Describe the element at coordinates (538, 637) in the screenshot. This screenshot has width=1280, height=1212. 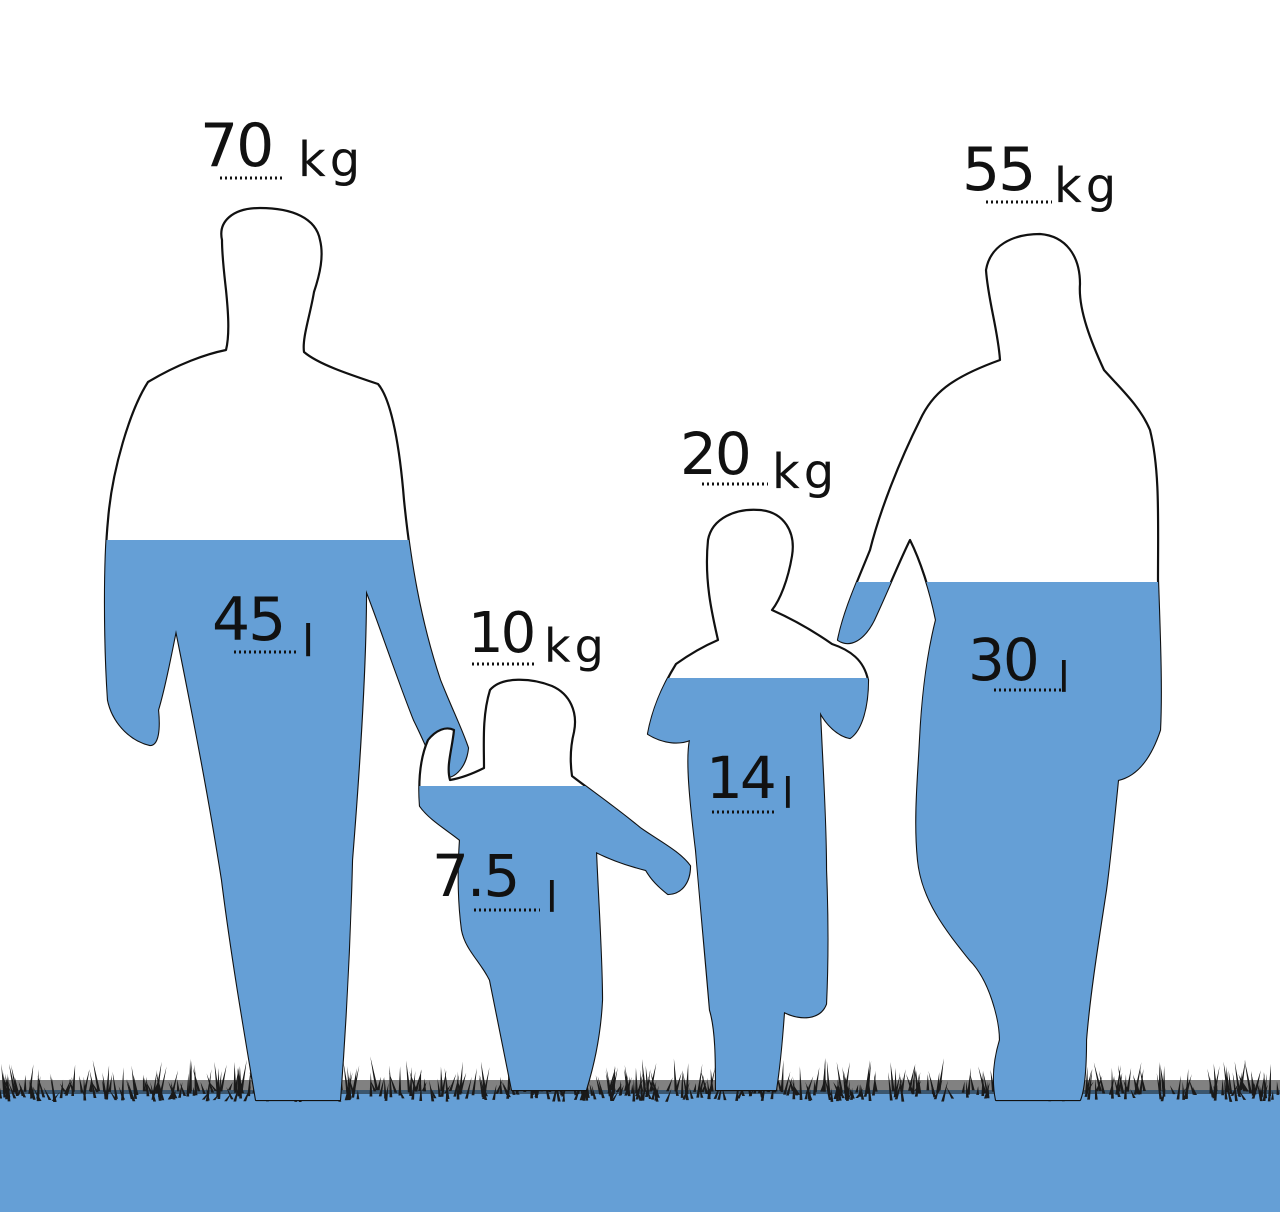
I see `toddler-weight-label: 10 kg` at that location.